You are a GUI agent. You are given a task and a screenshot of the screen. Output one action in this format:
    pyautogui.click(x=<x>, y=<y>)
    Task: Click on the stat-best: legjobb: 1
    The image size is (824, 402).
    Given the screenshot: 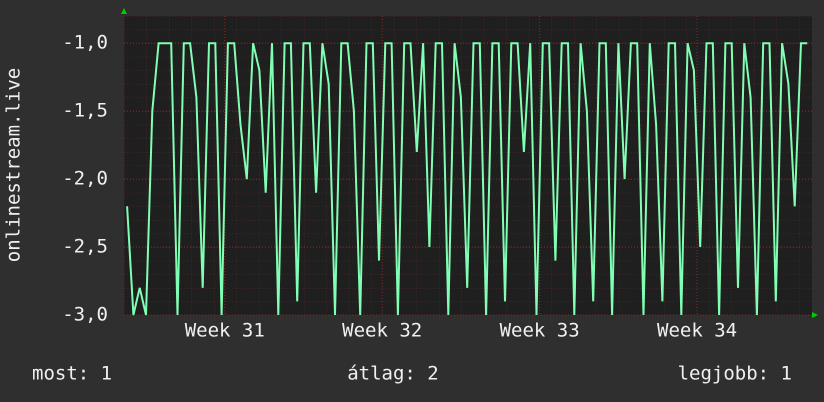 What is the action you would take?
    pyautogui.click(x=735, y=374)
    